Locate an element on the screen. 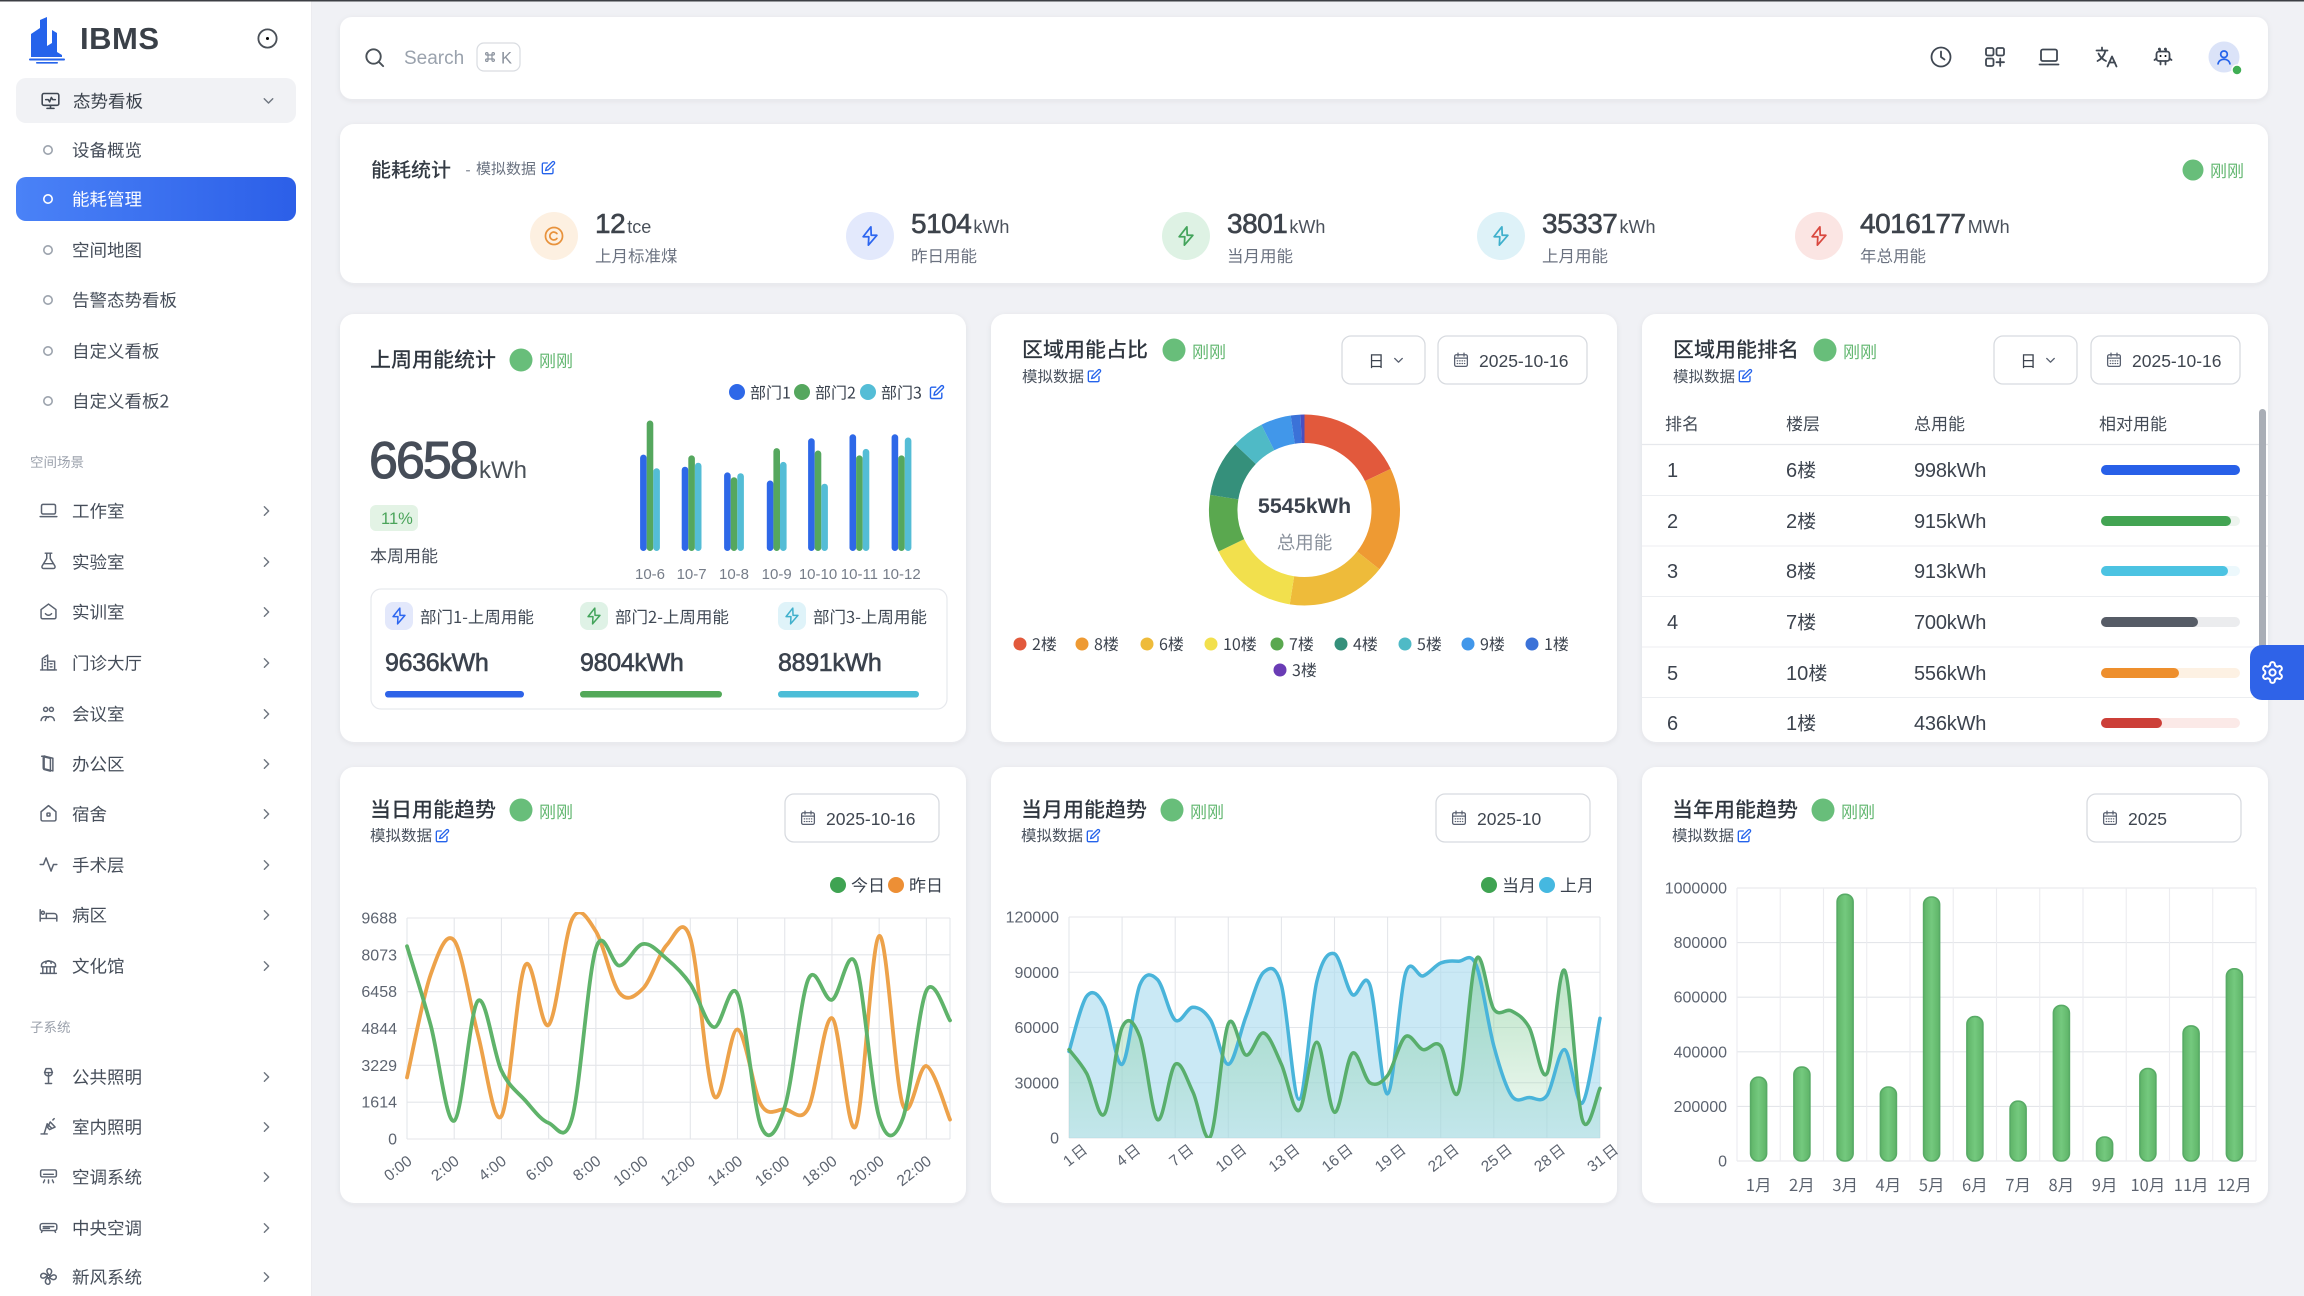 This screenshot has width=2304, height=1296. svg-text: 700kWh is located at coordinates (1950, 623).